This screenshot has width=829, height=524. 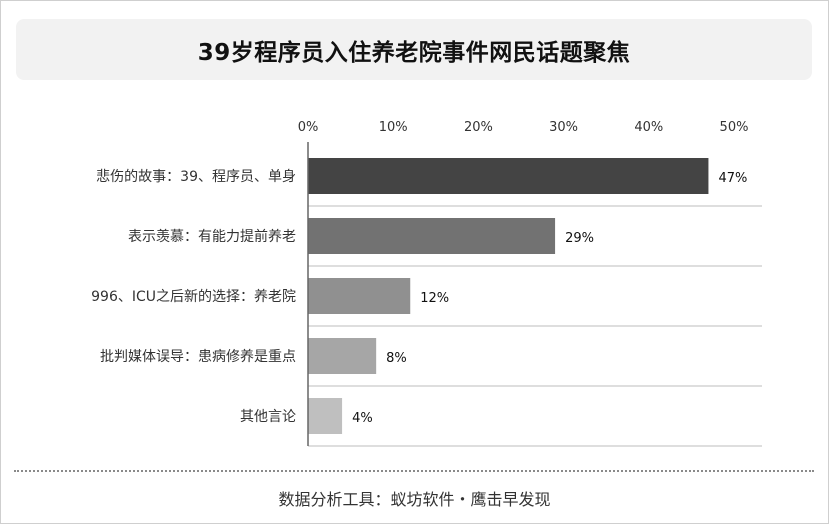 What do you see at coordinates (393, 127) in the screenshot?
I see `x-tick-label: 10%` at bounding box center [393, 127].